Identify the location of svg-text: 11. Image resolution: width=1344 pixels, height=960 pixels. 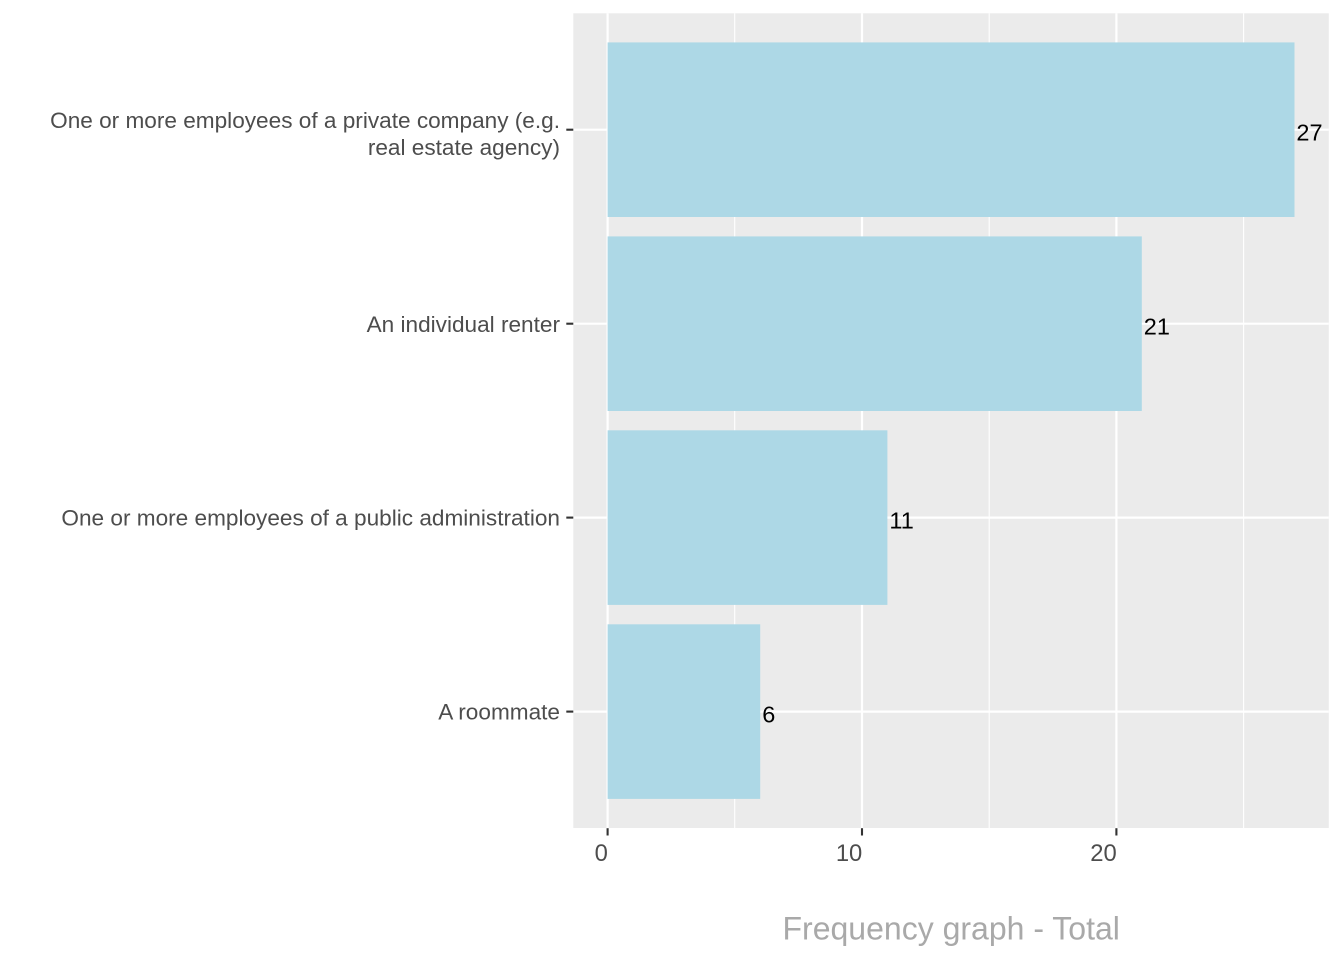
(901, 521).